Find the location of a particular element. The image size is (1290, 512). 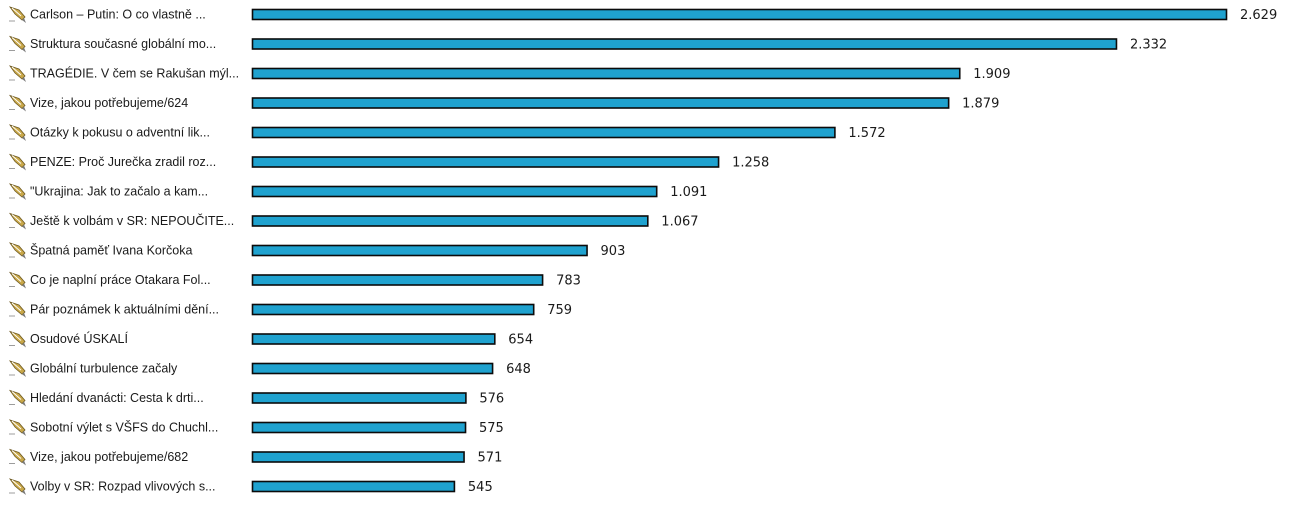

bar-row: Sobotní výlet s VŠFS do Chuchl... 575 is located at coordinates (256, 427).